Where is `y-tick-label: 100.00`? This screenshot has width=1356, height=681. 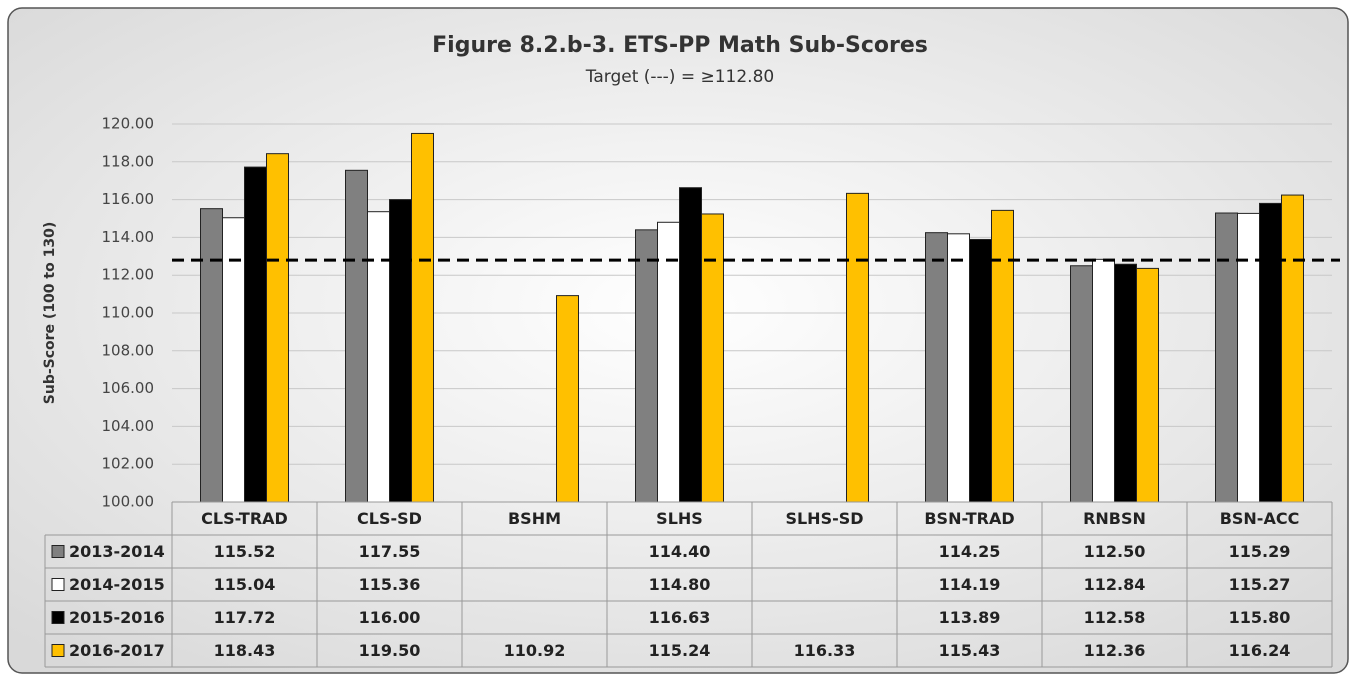
y-tick-label: 100.00 is located at coordinates (128, 502).